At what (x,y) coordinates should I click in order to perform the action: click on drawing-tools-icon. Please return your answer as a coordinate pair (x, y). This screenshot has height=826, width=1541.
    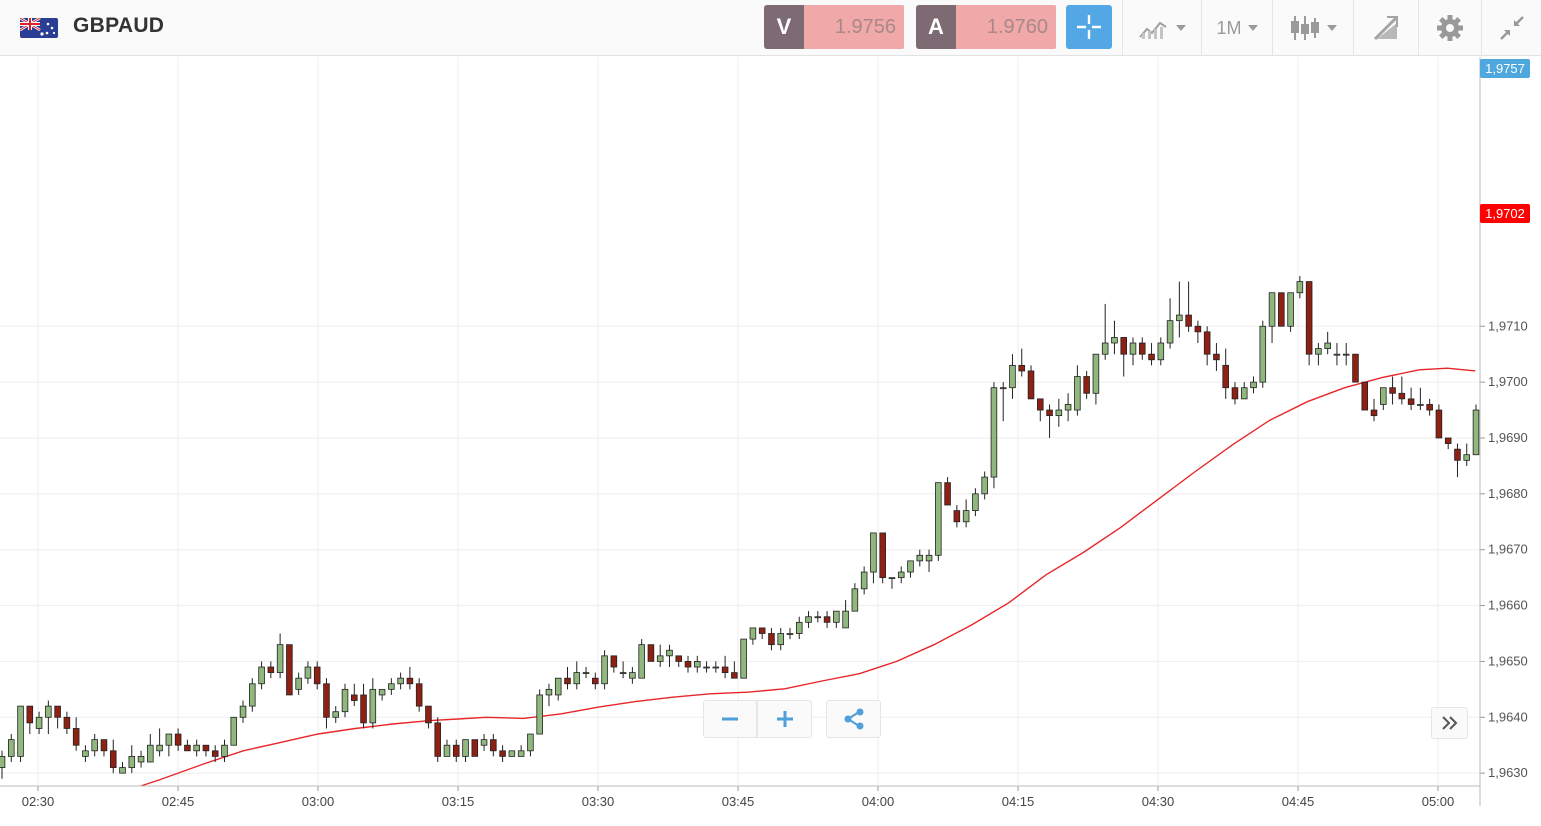
    Looking at the image, I should click on (1386, 28).